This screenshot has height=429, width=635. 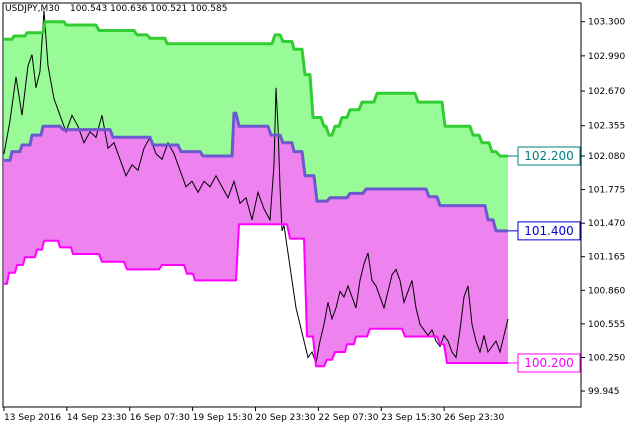 What do you see at coordinates (148, 9) in the screenshot?
I see `ohlc-values: 100.543 100.636 100.521 100.585` at bounding box center [148, 9].